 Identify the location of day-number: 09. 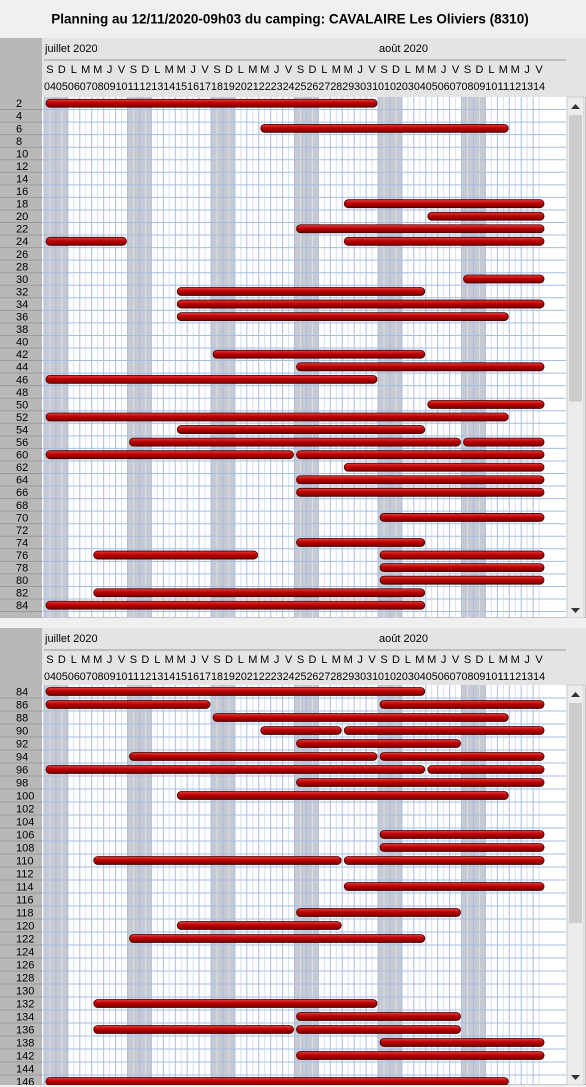
(479, 677).